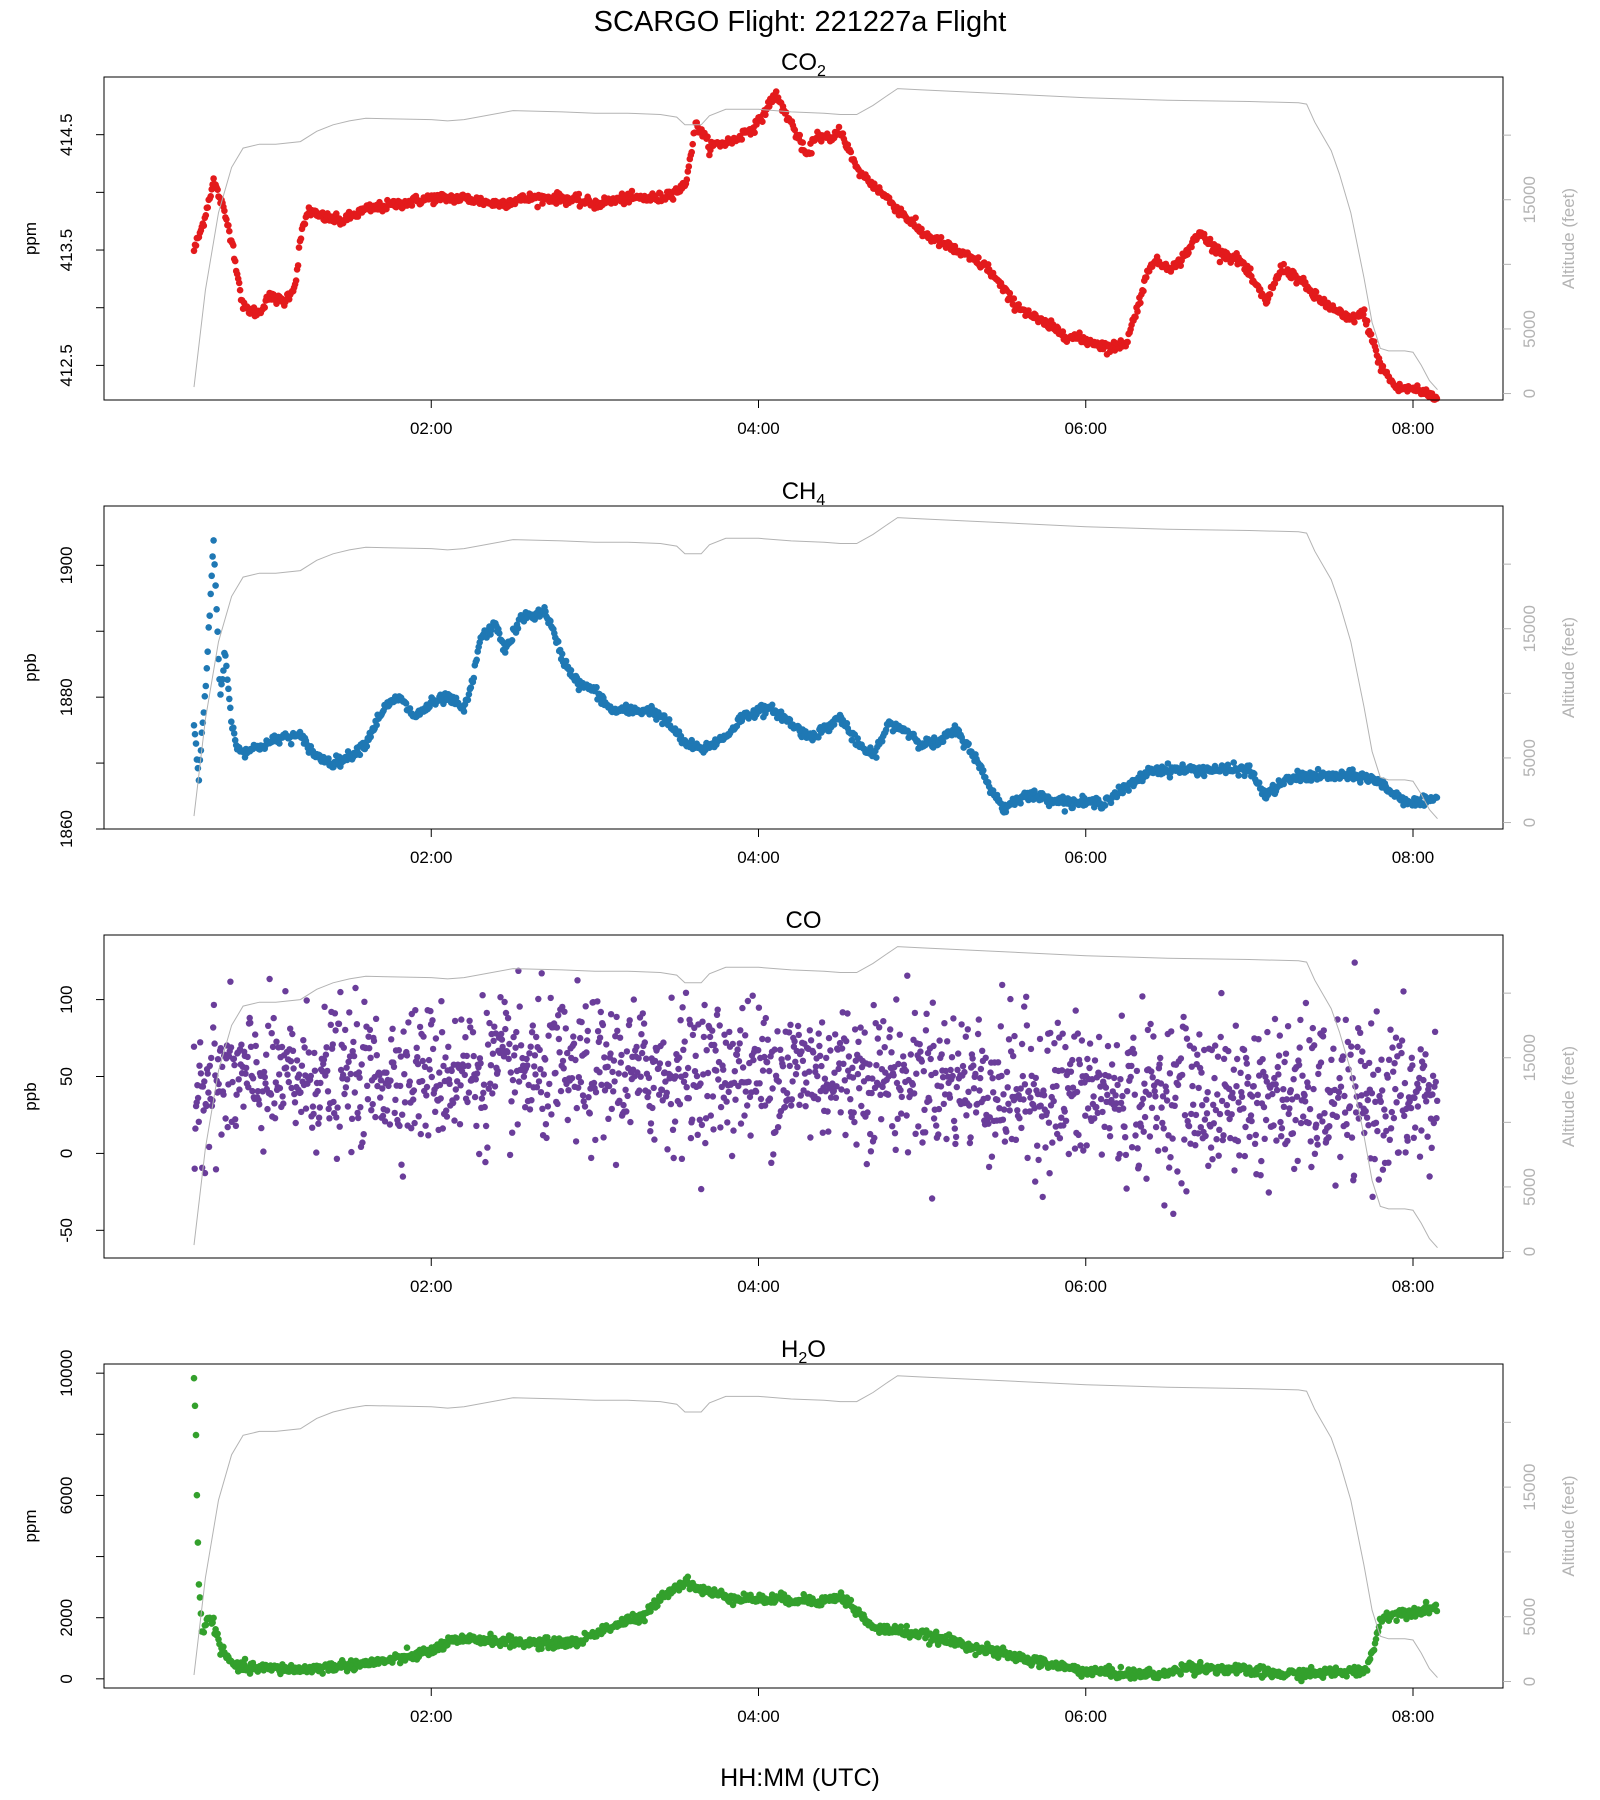 The image size is (1600, 1800). What do you see at coordinates (66, 829) in the screenshot?
I see `y-tick-label: 1860` at bounding box center [66, 829].